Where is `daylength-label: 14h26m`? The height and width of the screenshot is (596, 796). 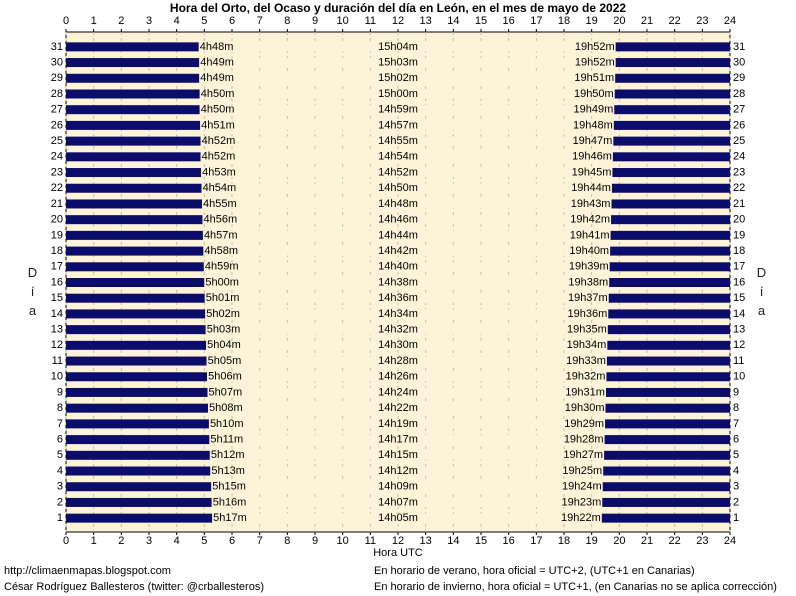 daylength-label: 14h26m is located at coordinates (398, 377).